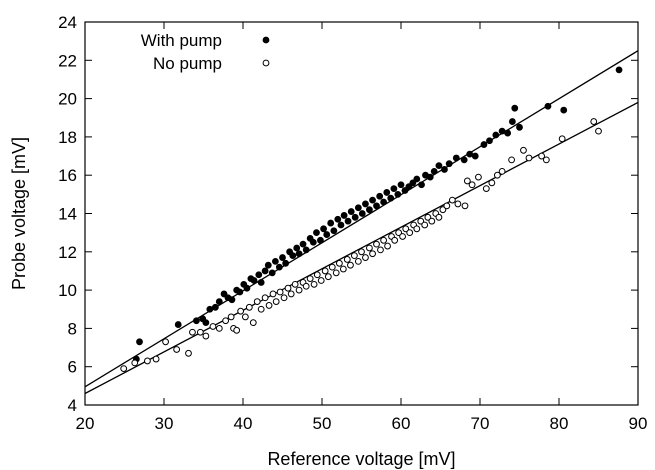 The width and height of the screenshot is (655, 470). Describe the element at coordinates (243, 423) in the screenshot. I see `x-tick-label: 40` at that location.